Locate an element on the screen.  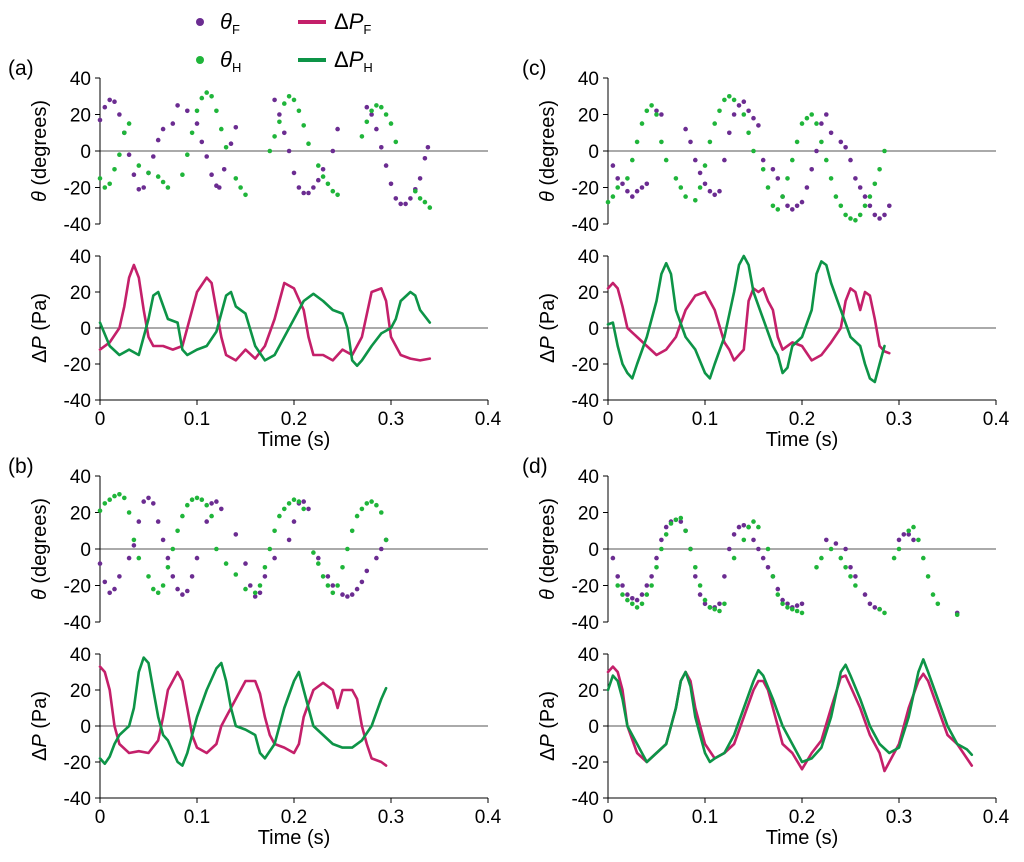
panel-label: (b) is located at coordinates (21, 466).